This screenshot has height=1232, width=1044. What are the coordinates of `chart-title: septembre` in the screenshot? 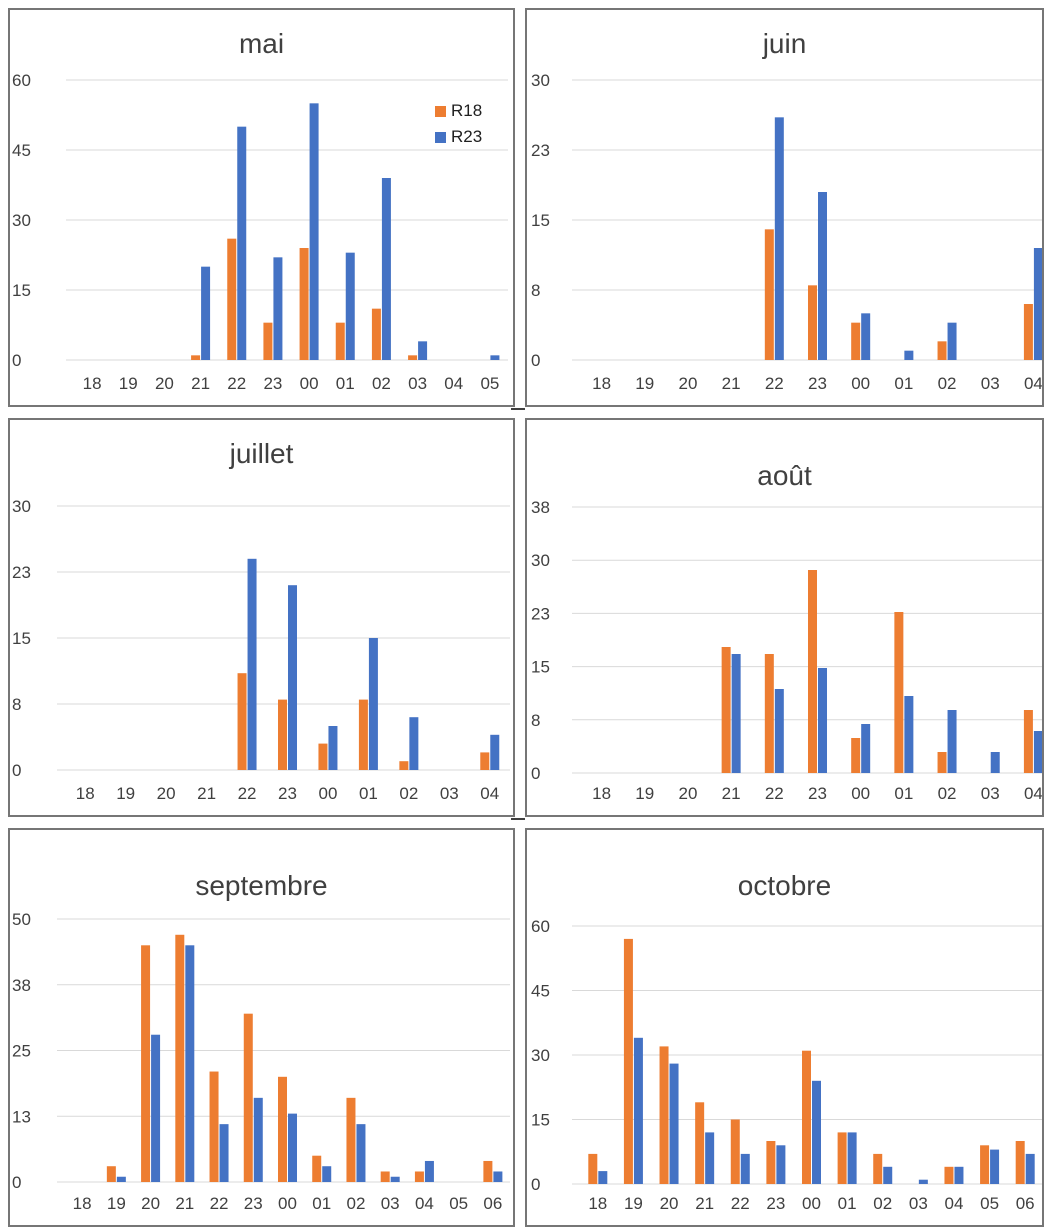 It's located at (261, 885).